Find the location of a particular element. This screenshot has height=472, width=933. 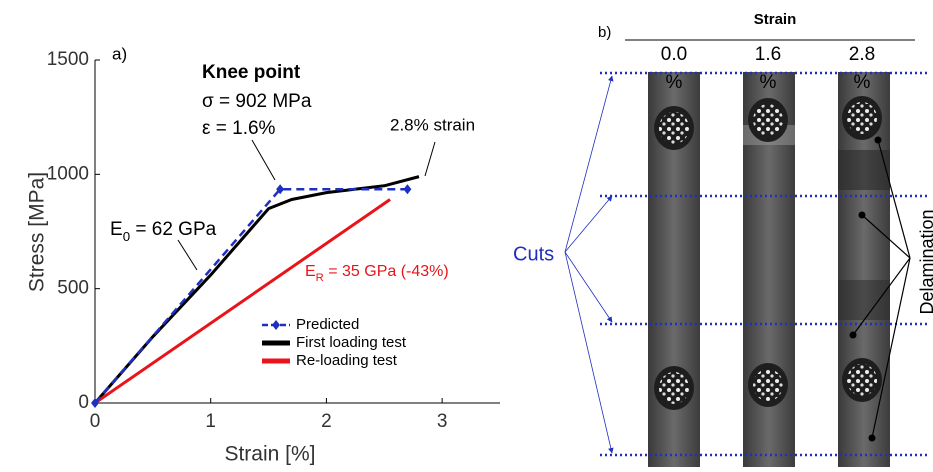

annotation: ε = 1.6% is located at coordinates (239, 128).